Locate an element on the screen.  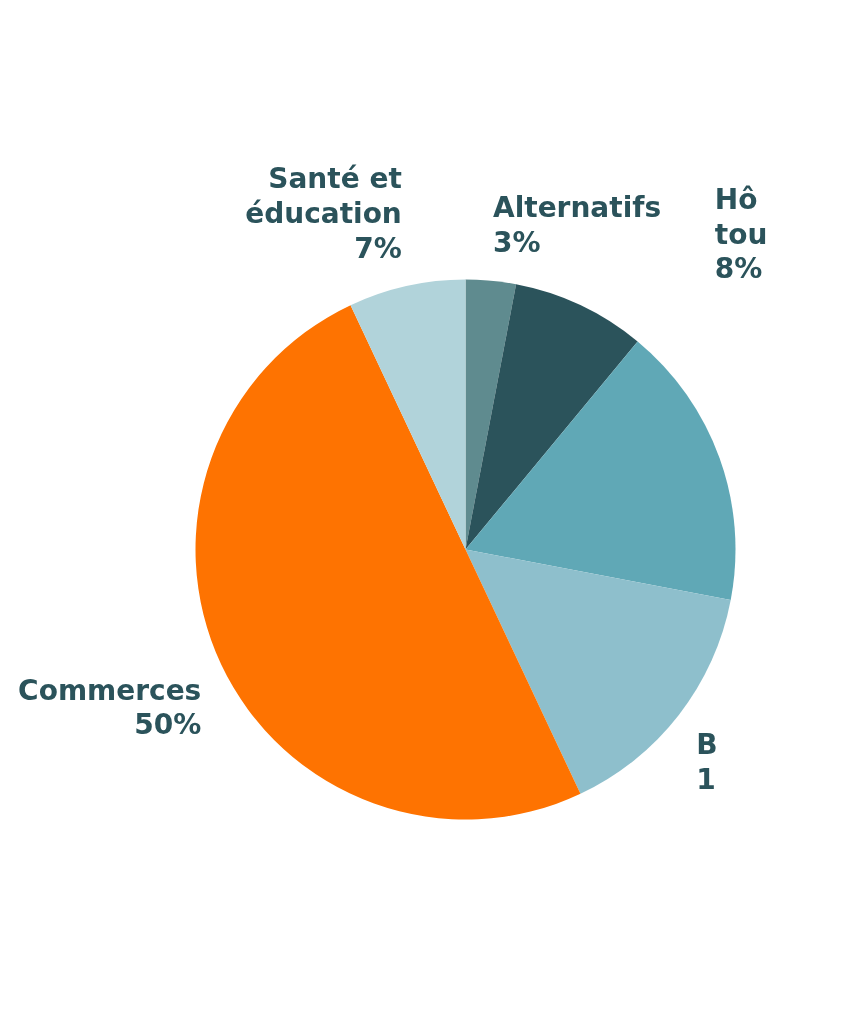
slice-label: Alternatifs is located at coordinates (577, 208).